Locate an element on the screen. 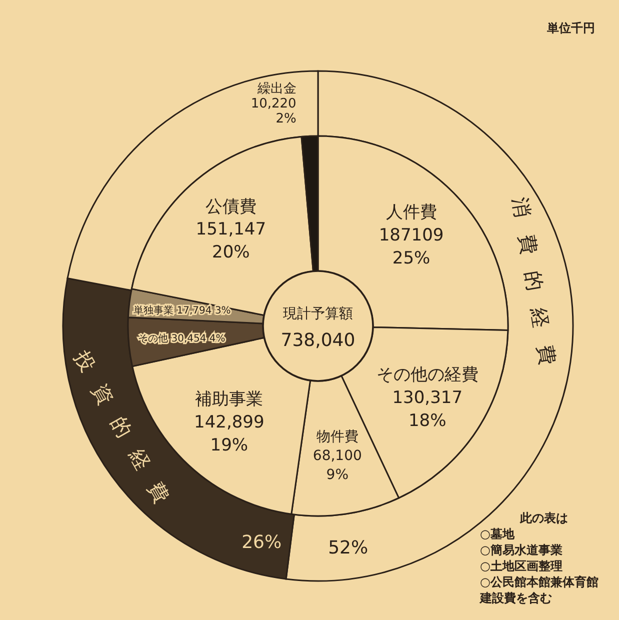  slice-label: 公債費 is located at coordinates (230, 206).